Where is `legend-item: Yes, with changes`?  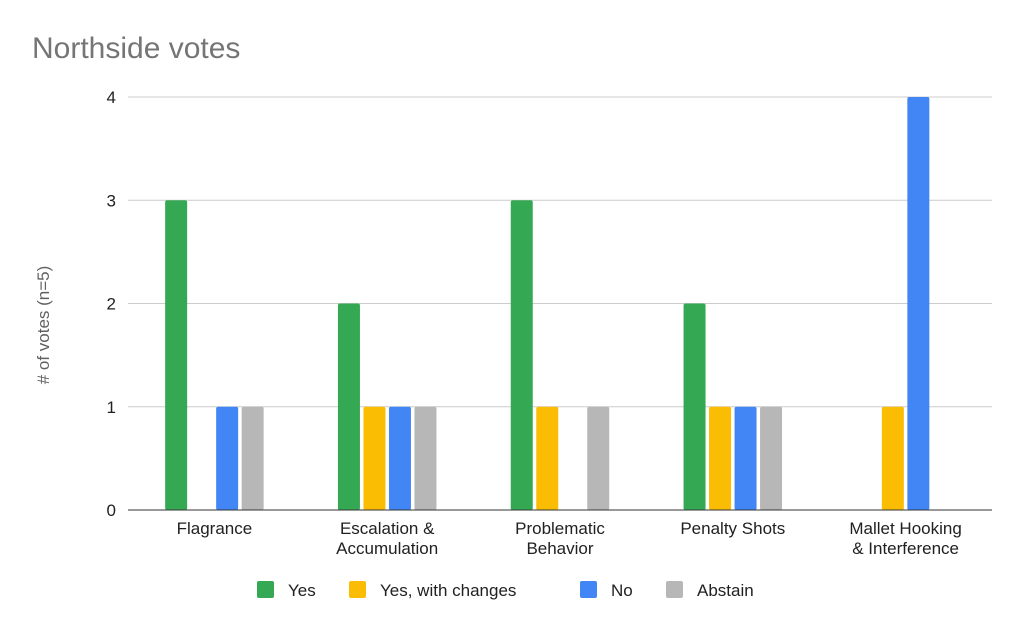 legend-item: Yes, with changes is located at coordinates (432, 590).